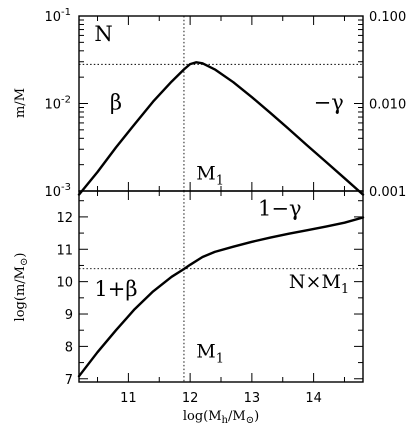  What do you see at coordinates (21, 287) in the screenshot?
I see `bottom-y-axis-label: log(m/M⊙)` at bounding box center [21, 287].